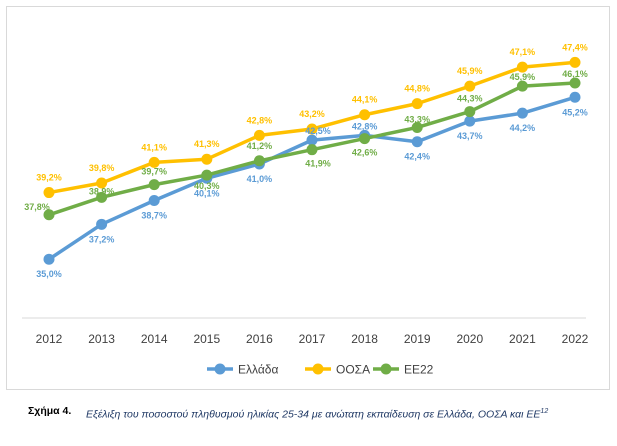 The height and width of the screenshot is (446, 617). What do you see at coordinates (523, 128) in the screenshot?
I see `data-label: 44,2%` at bounding box center [523, 128].